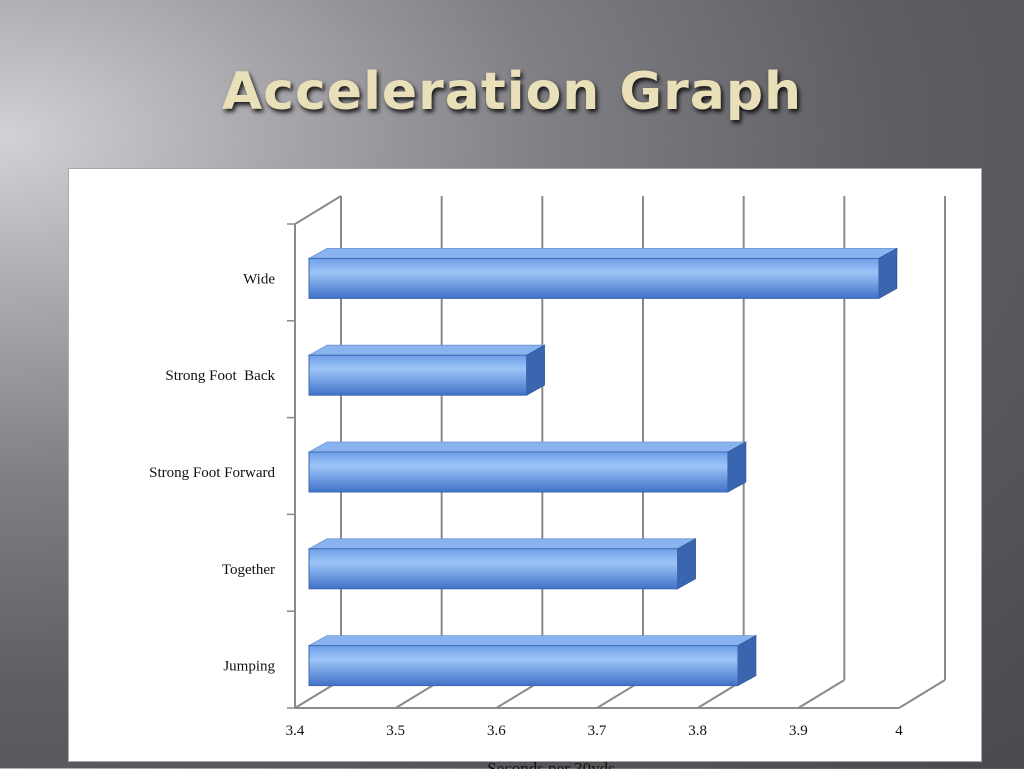  What do you see at coordinates (395, 731) in the screenshot?
I see `x-tick-label: 3.5` at bounding box center [395, 731].